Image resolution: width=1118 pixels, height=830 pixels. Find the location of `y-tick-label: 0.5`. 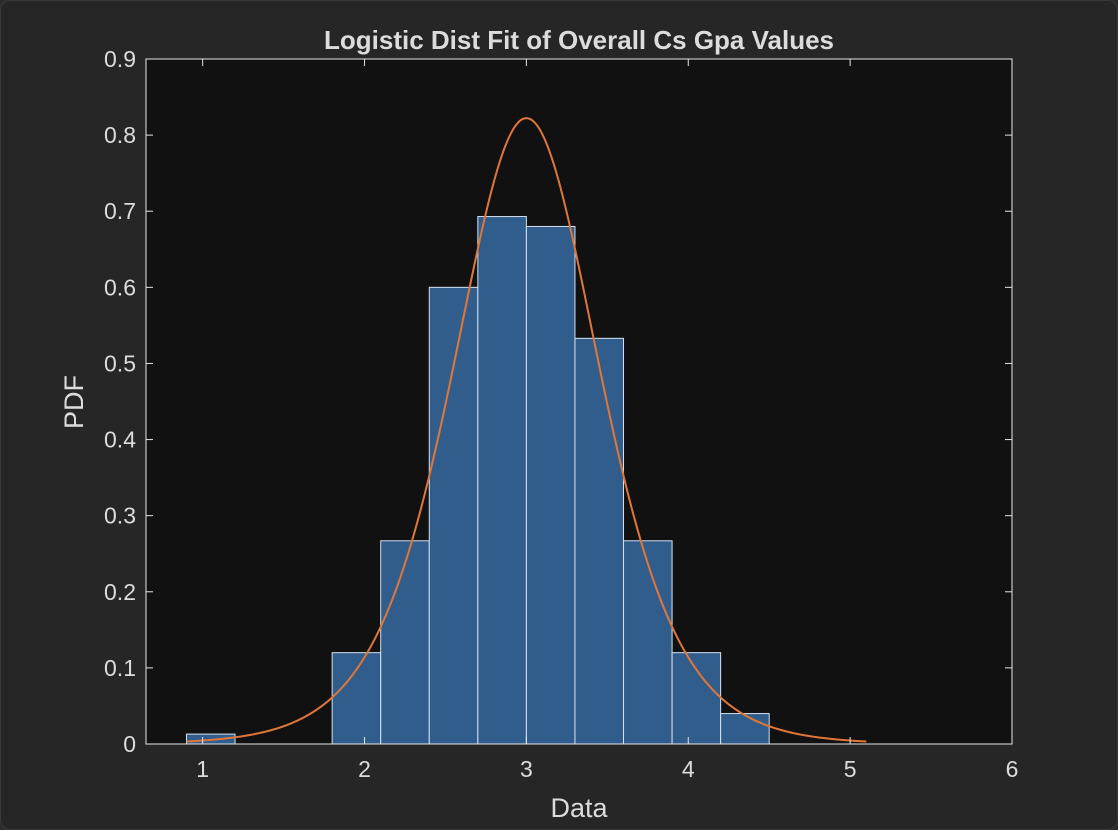

y-tick-label: 0.5 is located at coordinates (120, 363).